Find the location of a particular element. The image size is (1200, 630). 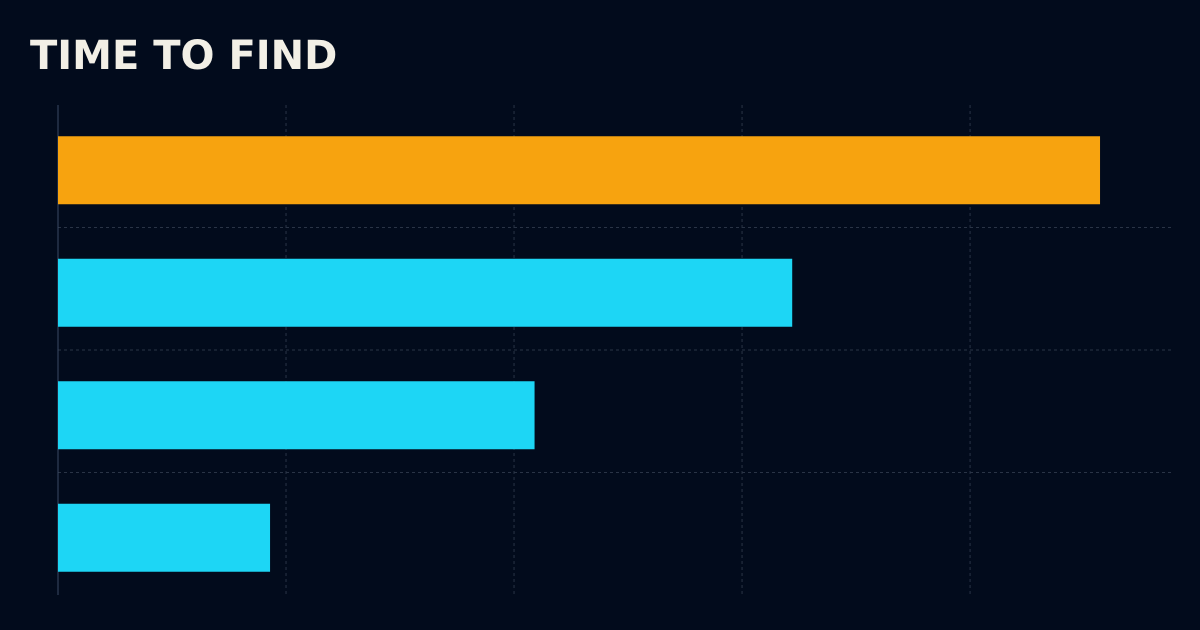

chart-title: TIME TO FIND is located at coordinates (183, 56).